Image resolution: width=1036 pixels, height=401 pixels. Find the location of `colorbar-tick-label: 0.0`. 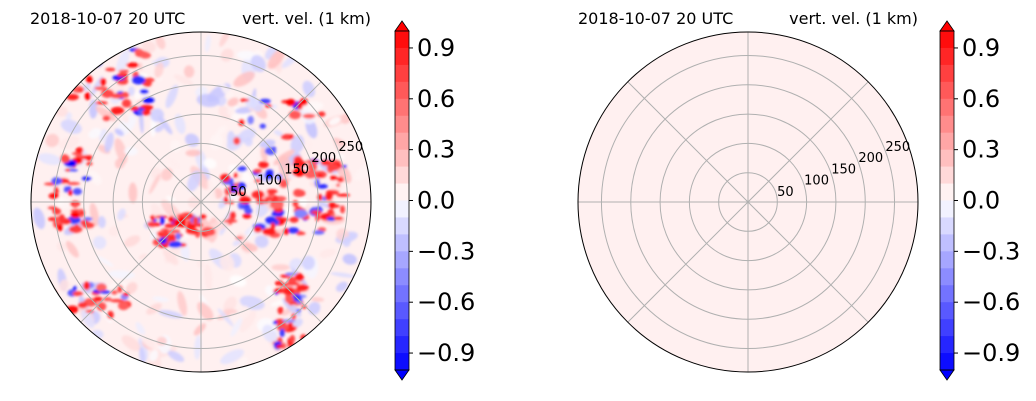

colorbar-tick-label: 0.0 is located at coordinates (436, 201).